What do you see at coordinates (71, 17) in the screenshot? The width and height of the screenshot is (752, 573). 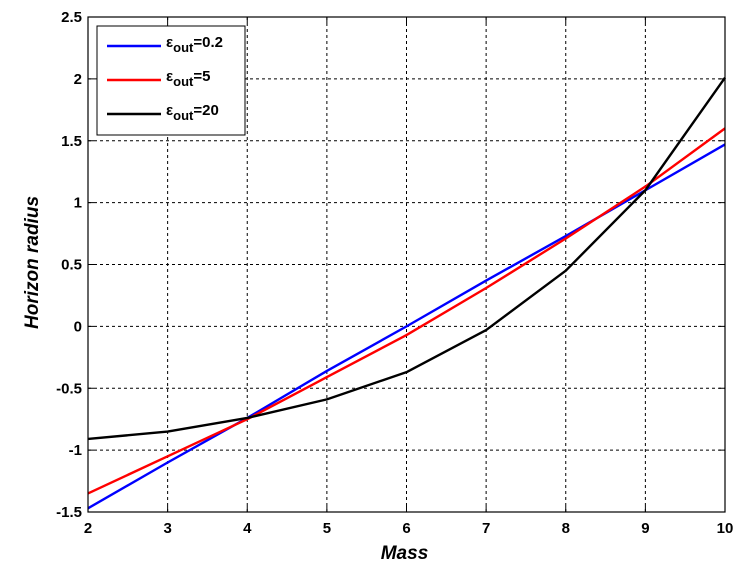 I see `y-tick-label: 2.5` at bounding box center [71, 17].